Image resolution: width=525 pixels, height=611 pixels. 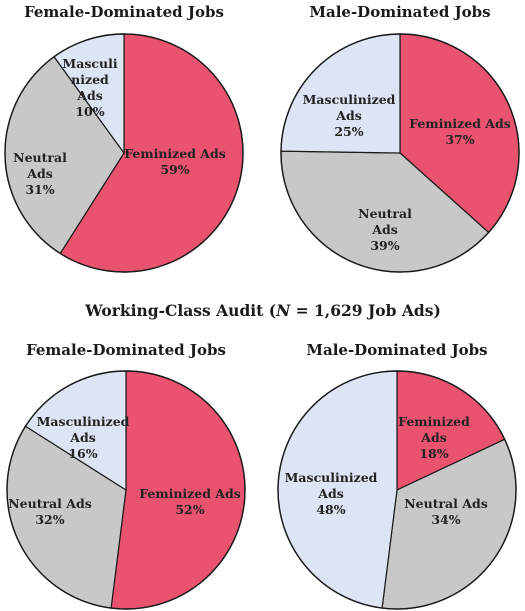 What do you see at coordinates (189, 509) in the screenshot?
I see `slice-percent: 52%` at bounding box center [189, 509].